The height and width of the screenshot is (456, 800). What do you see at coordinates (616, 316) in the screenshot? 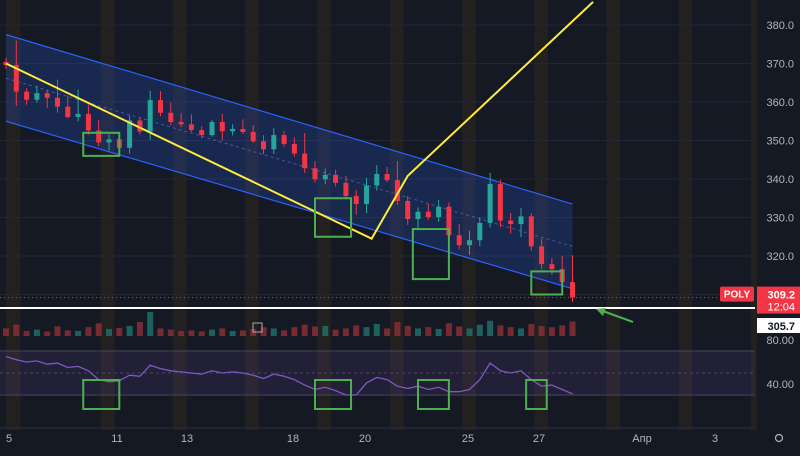
I see `annotation-arrow-line` at bounding box center [616, 316].